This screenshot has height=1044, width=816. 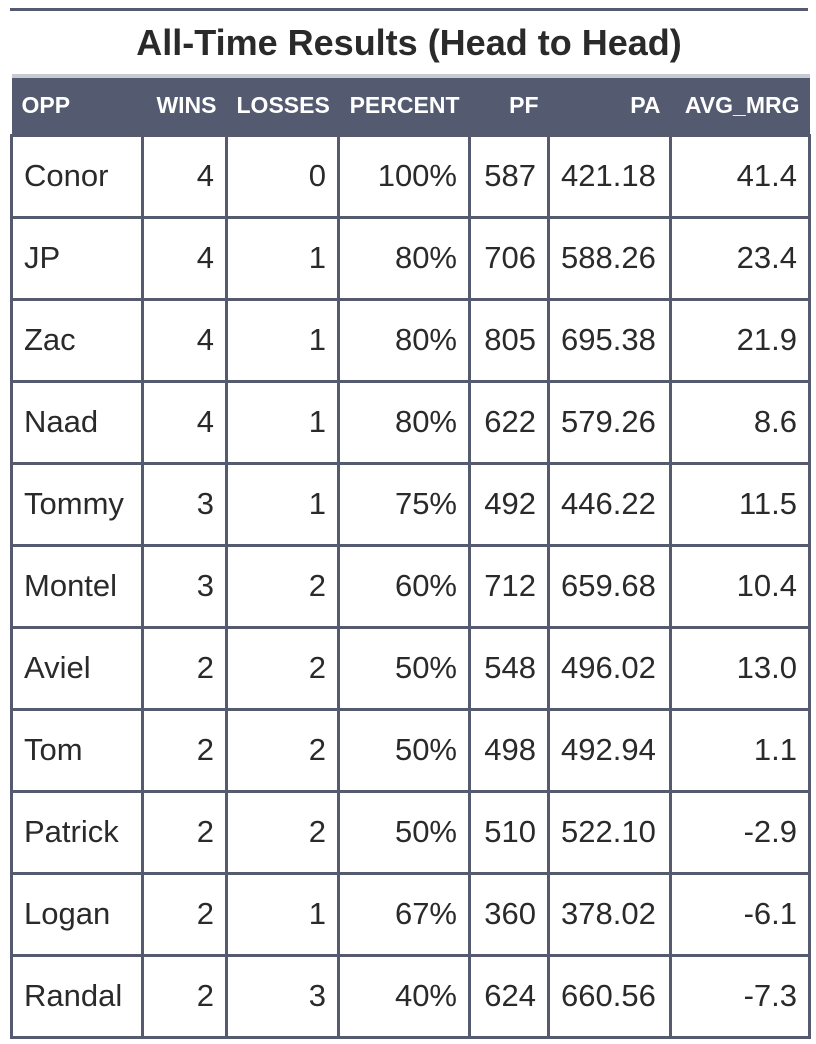 What do you see at coordinates (404, 586) in the screenshot?
I see `cell-percent: 60%` at bounding box center [404, 586].